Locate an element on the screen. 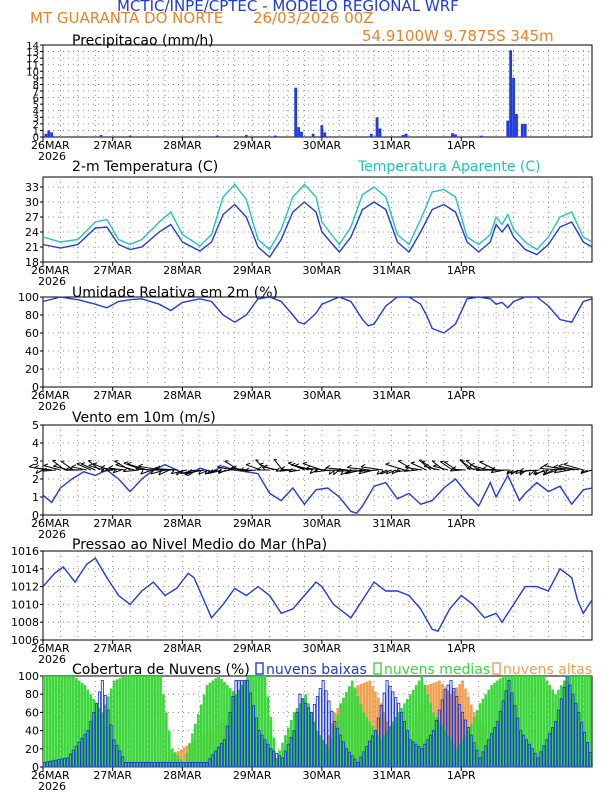 This screenshot has width=612, height=792. y-tick-label: 4 is located at coordinates (35, 443).